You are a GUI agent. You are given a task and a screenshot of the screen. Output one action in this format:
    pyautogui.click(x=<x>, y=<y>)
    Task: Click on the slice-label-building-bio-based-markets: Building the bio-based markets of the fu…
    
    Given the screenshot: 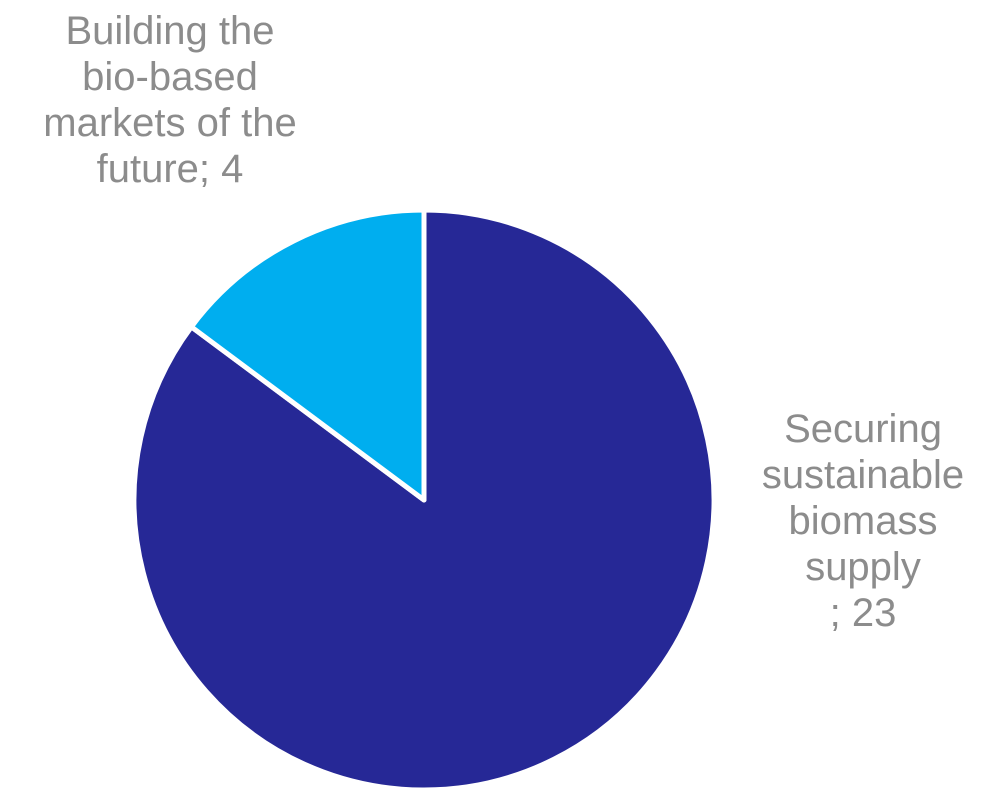 What is the action you would take?
    pyautogui.click(x=170, y=100)
    